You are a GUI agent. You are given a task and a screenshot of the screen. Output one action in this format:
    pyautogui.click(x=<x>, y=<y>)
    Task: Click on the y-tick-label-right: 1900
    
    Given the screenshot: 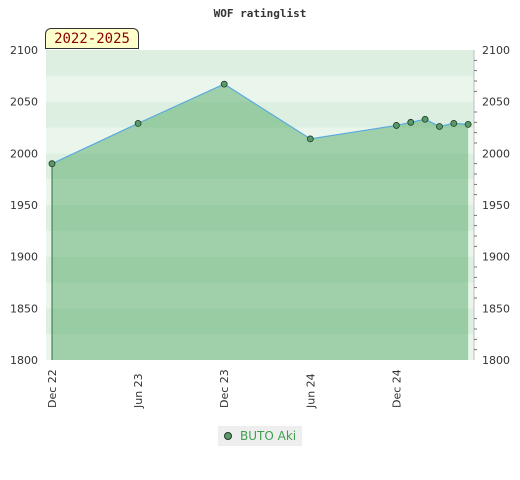 What is the action you would take?
    pyautogui.click(x=496, y=257)
    